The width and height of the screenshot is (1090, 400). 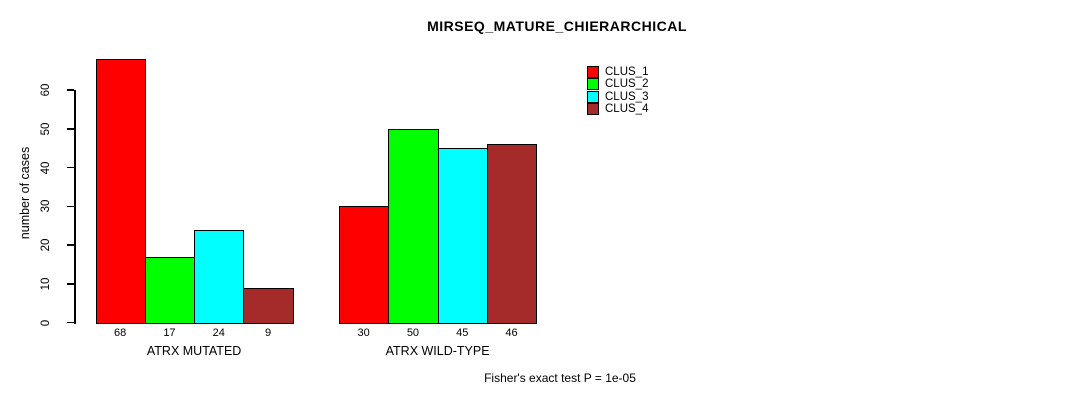 I want to click on legend: CLUS_1 CLUS_2 CLUS_3 CLUS_4, so click(x=618, y=91).